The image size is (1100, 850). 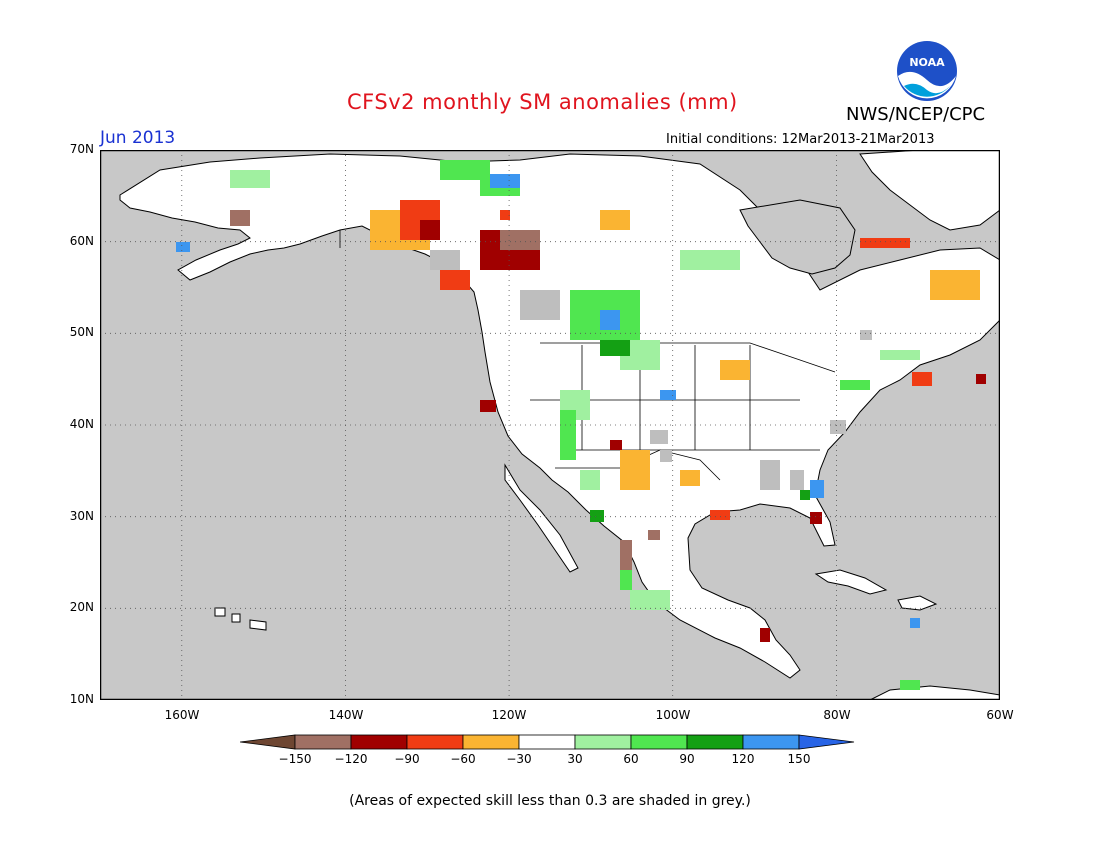 I want to click on colorbar-tick-label: −30, so click(x=519, y=759).